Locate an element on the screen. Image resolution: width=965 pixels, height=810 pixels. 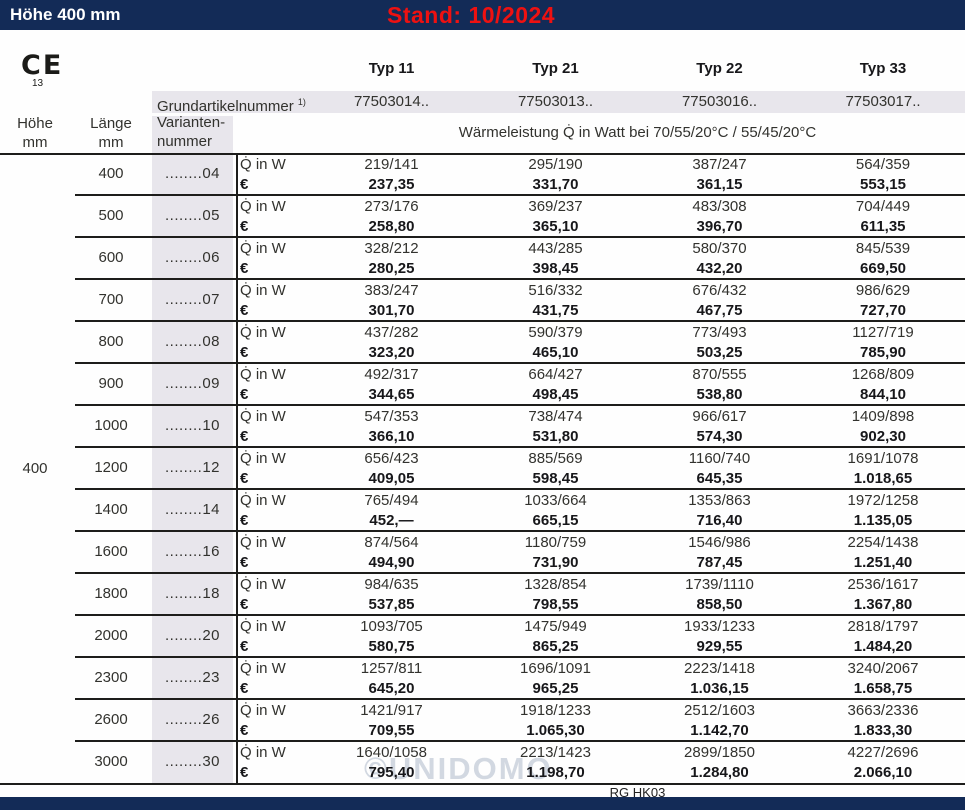
hoehe-unit: mm is located at coordinates (35, 142).